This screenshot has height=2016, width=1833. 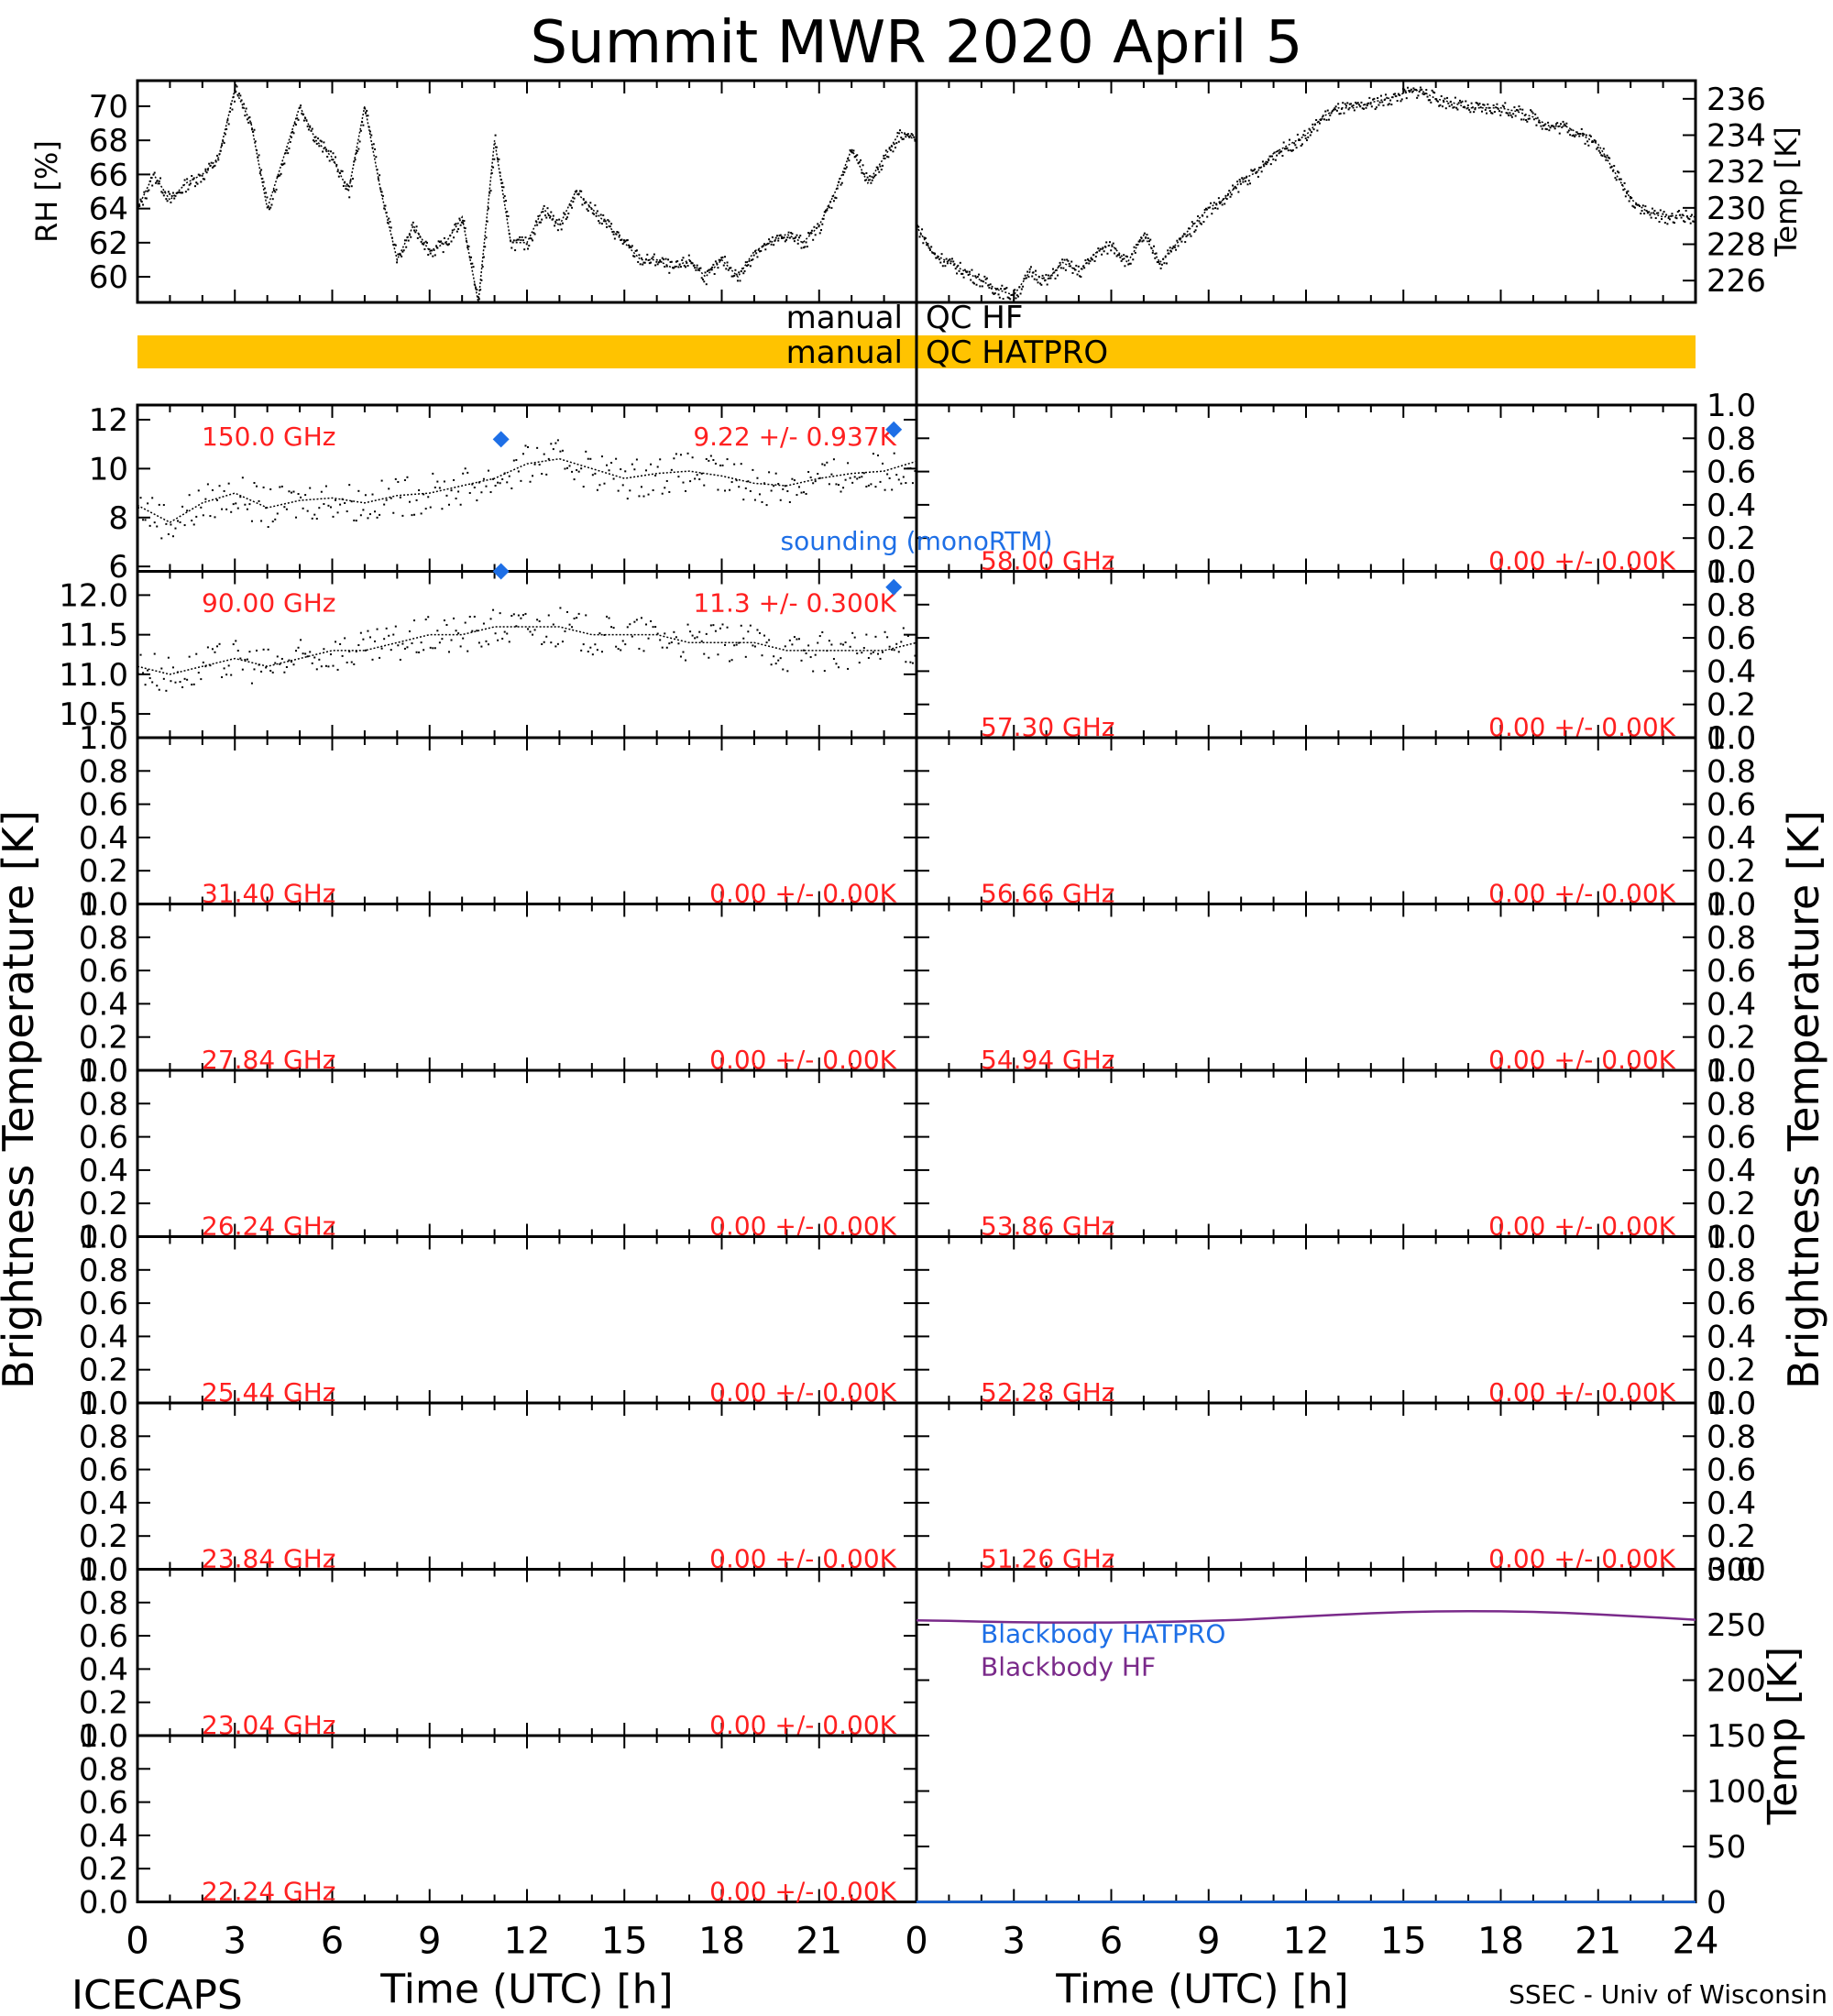 I want to click on temp-ylabel: Temp [K], so click(x=1786, y=191).